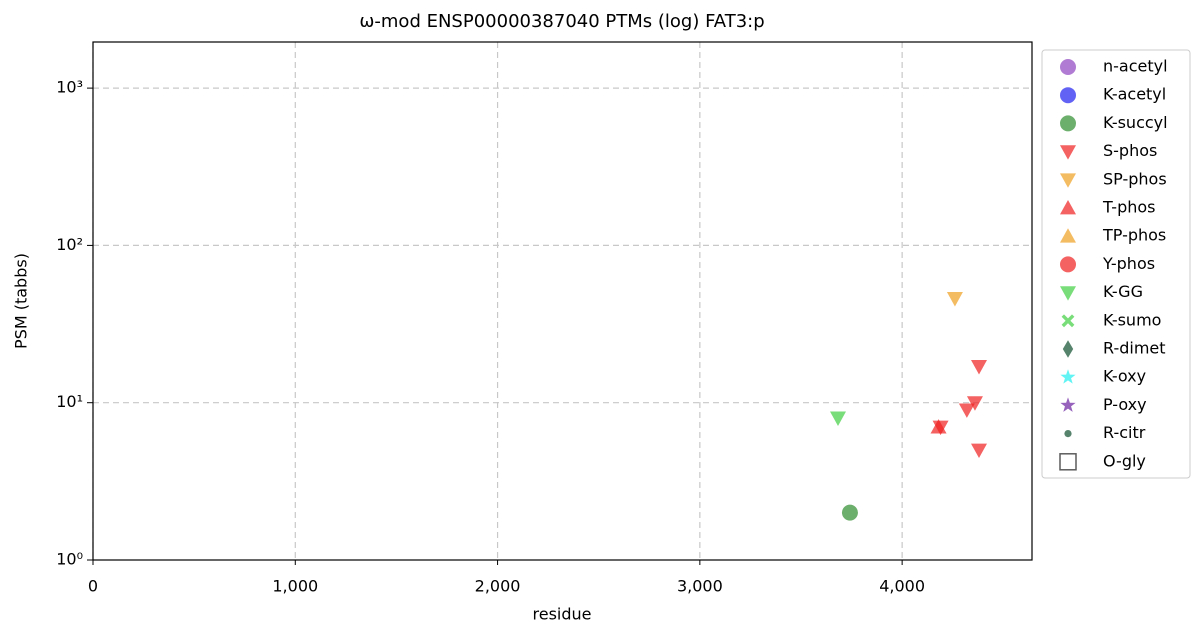  What do you see at coordinates (1132, 319) in the screenshot?
I see `legend-label: K-sumo` at bounding box center [1132, 319].